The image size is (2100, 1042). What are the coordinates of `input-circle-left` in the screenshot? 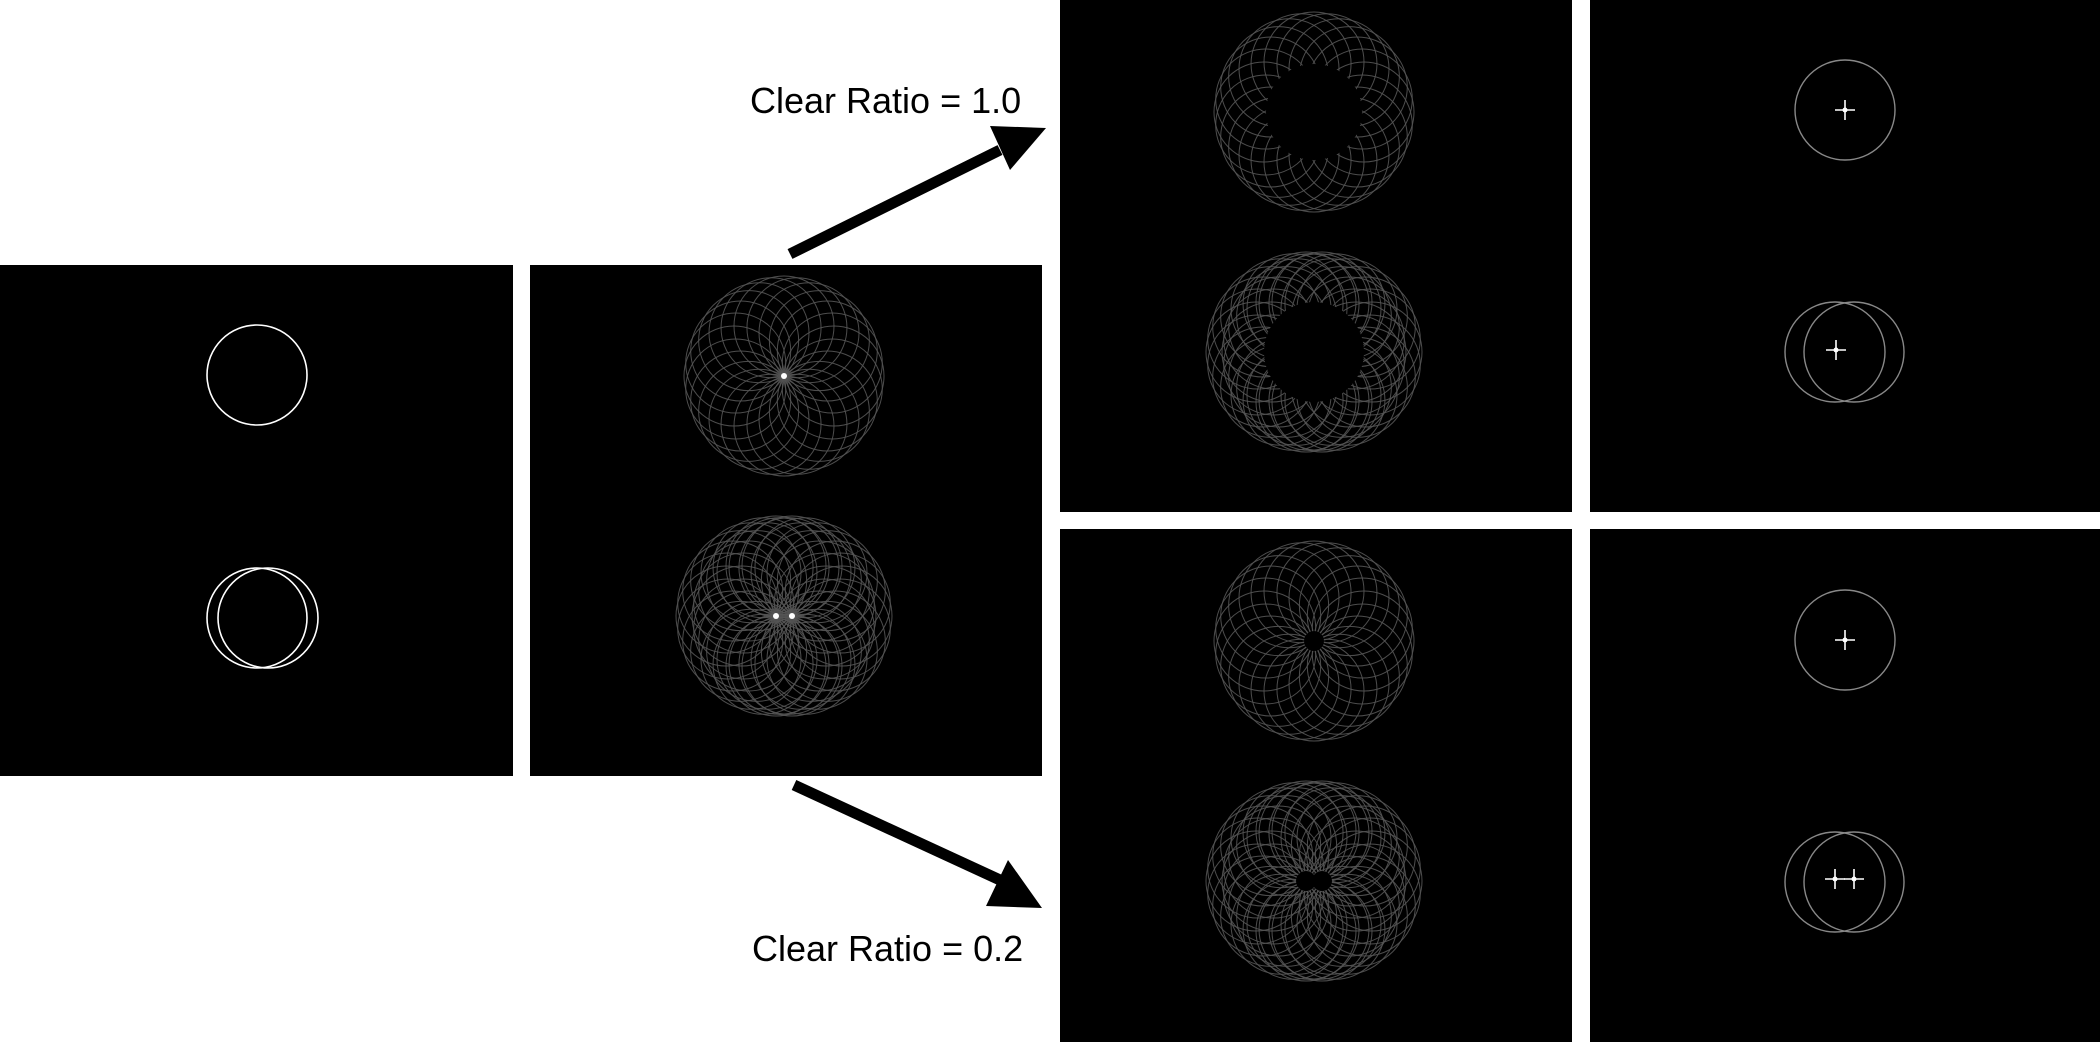 It's located at (257, 618).